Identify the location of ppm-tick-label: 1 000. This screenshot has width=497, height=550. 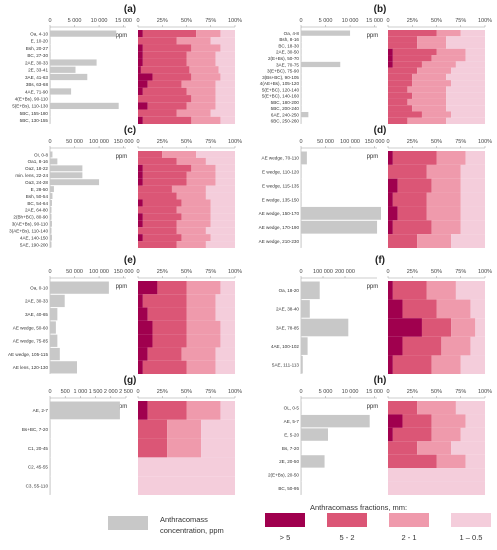
(81, 392).